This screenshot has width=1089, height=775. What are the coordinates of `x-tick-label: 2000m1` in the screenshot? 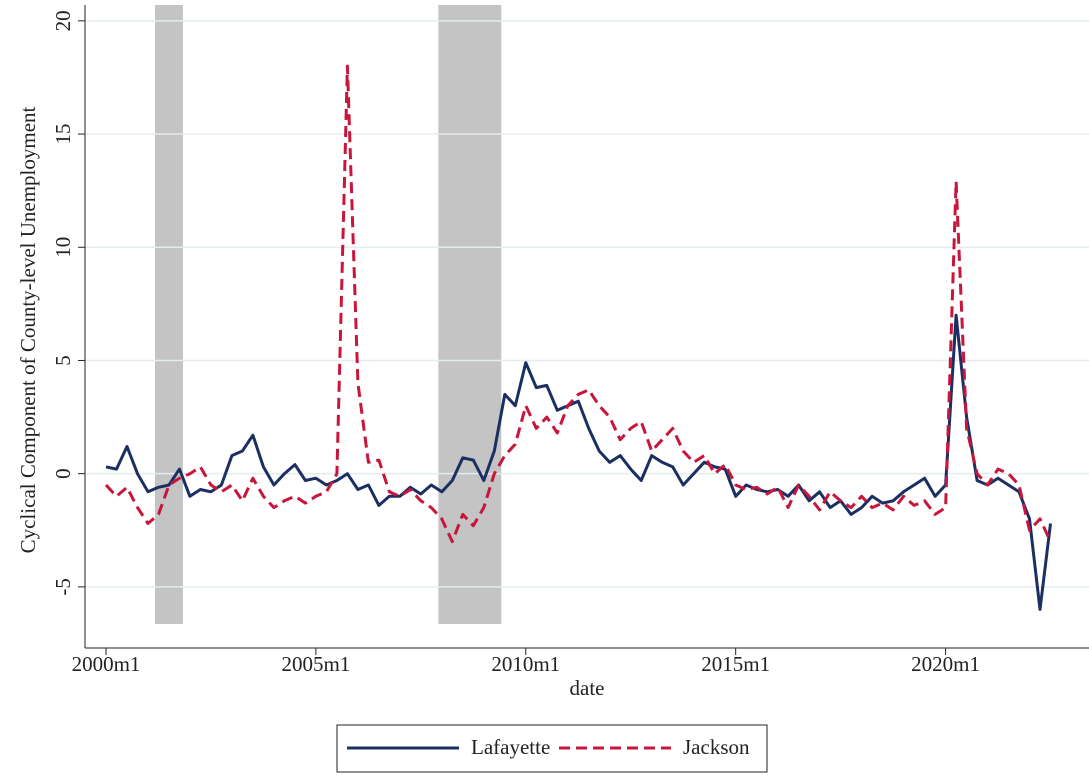 It's located at (106, 664).